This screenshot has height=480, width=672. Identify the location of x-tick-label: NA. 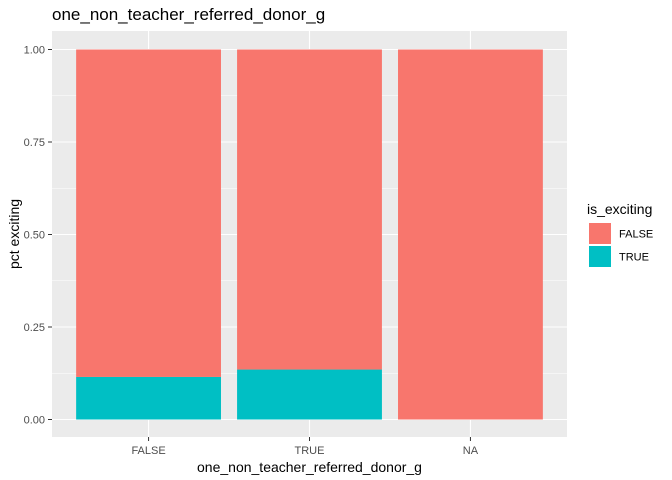
(471, 451).